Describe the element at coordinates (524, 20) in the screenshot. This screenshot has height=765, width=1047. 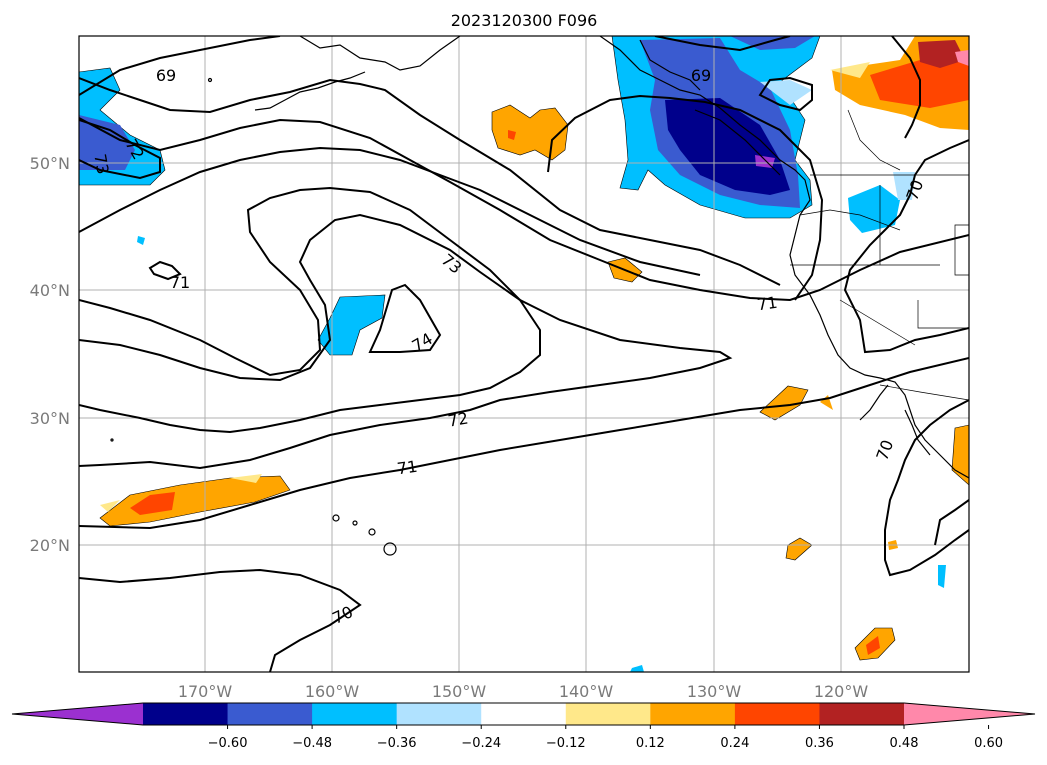
I see `map-title: 2023120300 F096` at that location.